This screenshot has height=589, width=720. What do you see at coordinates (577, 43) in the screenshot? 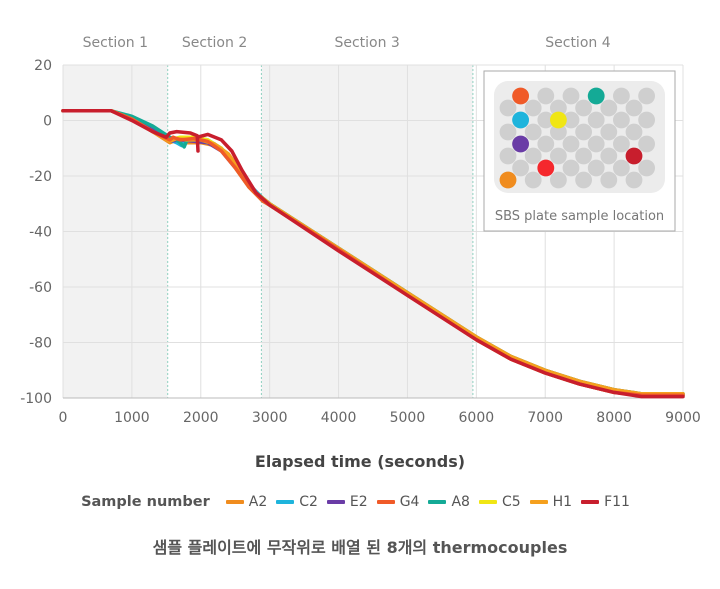
I see `section-label: Section 4` at bounding box center [577, 43].